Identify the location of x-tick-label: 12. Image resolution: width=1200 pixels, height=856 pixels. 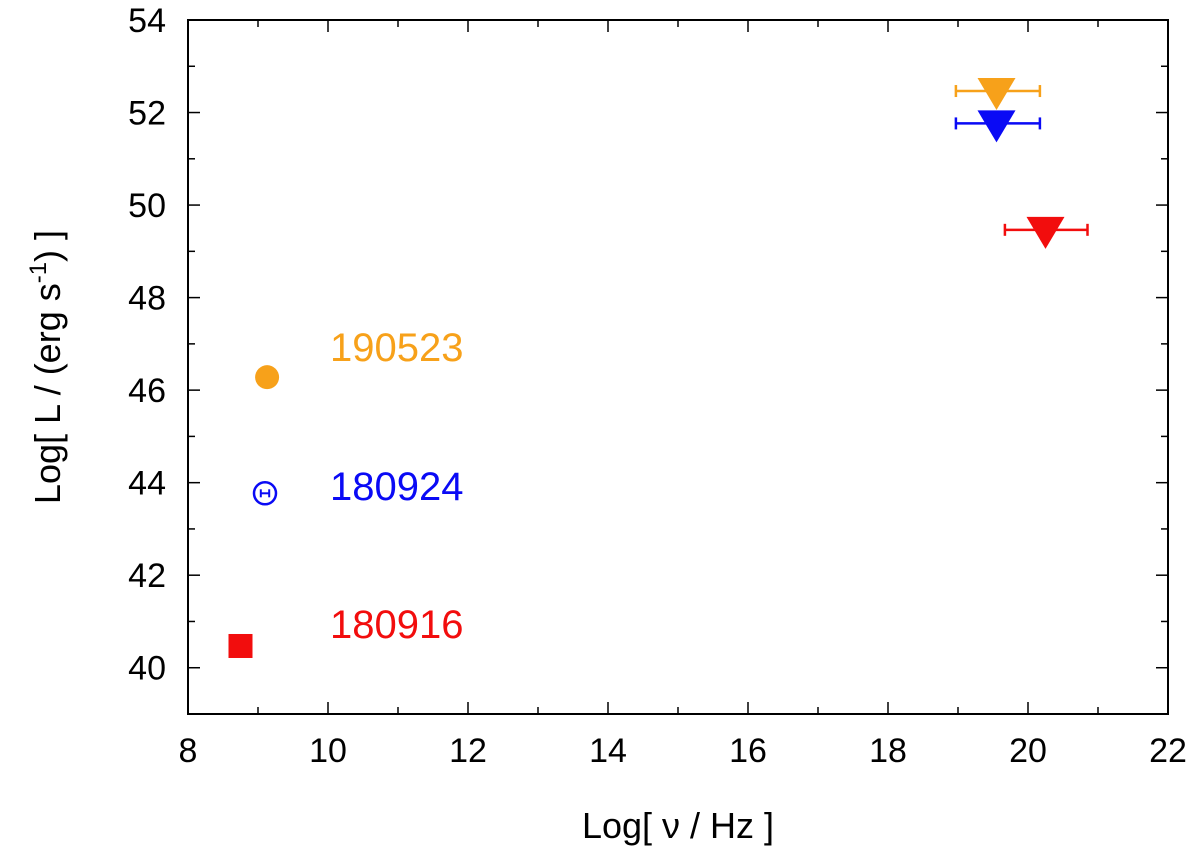
(468, 751).